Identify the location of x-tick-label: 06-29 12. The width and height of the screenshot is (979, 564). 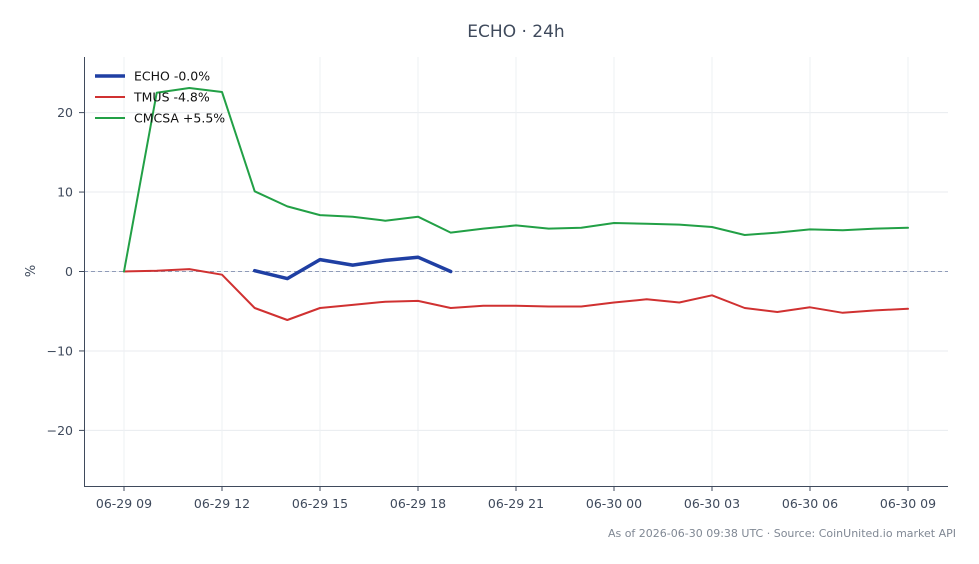
(222, 503).